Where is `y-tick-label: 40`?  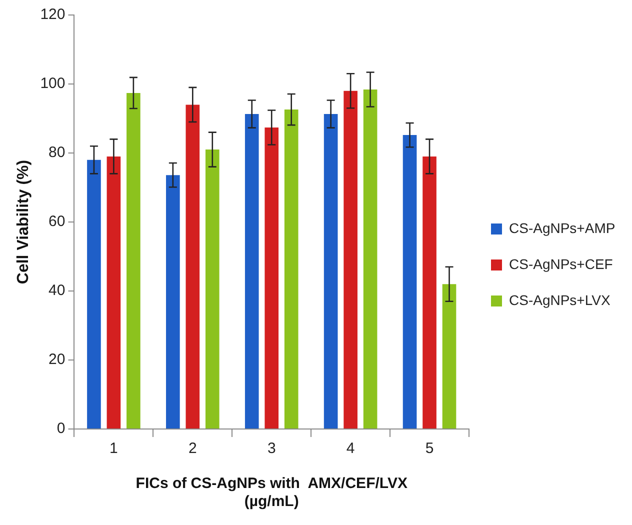 y-tick-label: 40 is located at coordinates (57, 291).